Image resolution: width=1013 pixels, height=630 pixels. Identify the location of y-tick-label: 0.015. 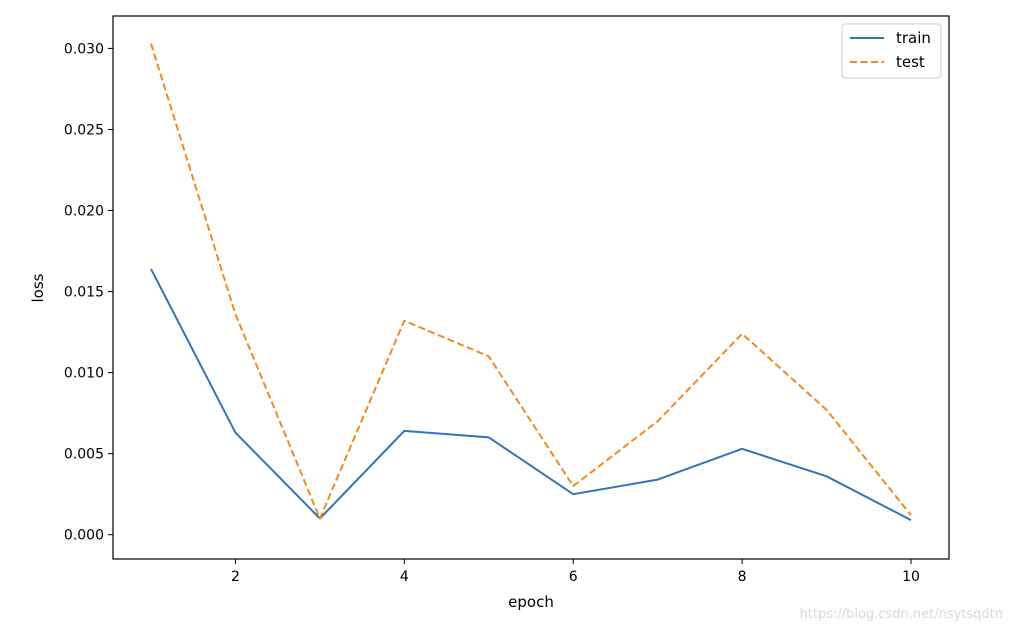
(84, 293).